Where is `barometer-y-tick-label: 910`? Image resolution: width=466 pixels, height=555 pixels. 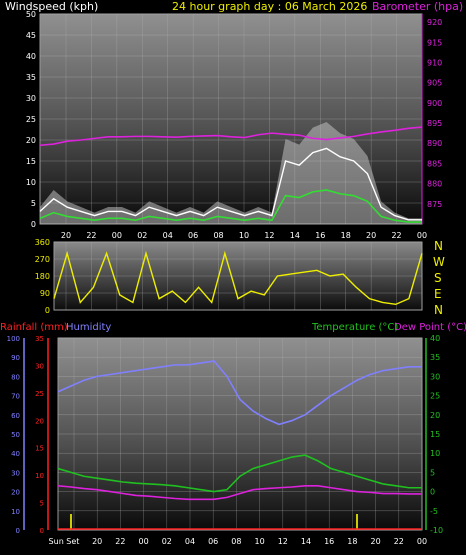 barometer-y-tick-label: 910 is located at coordinates (434, 62).